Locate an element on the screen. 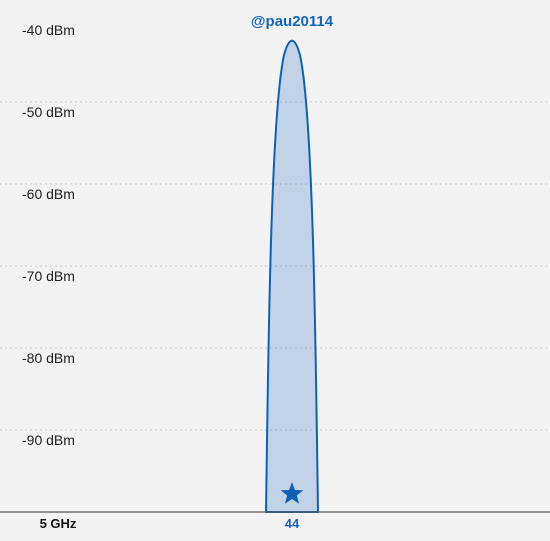  network-ssid-label: @pau20114 is located at coordinates (292, 21).